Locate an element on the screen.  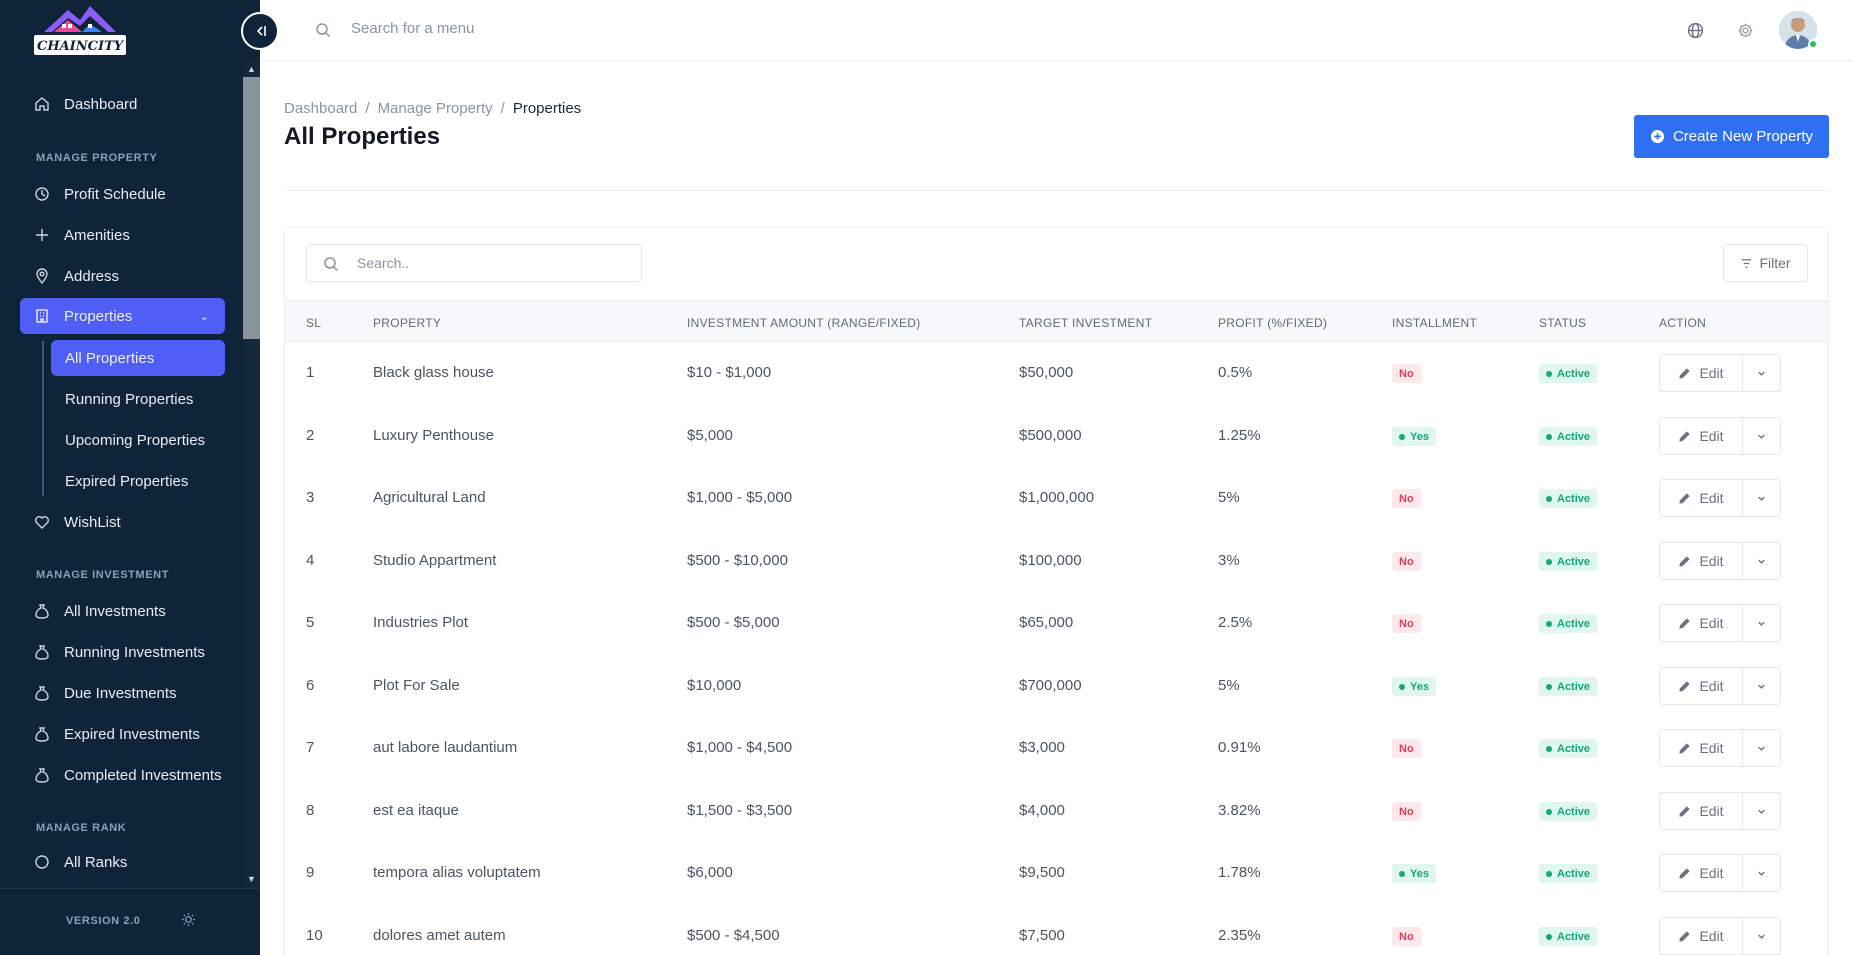
header-divider is located at coordinates (1056, 190).